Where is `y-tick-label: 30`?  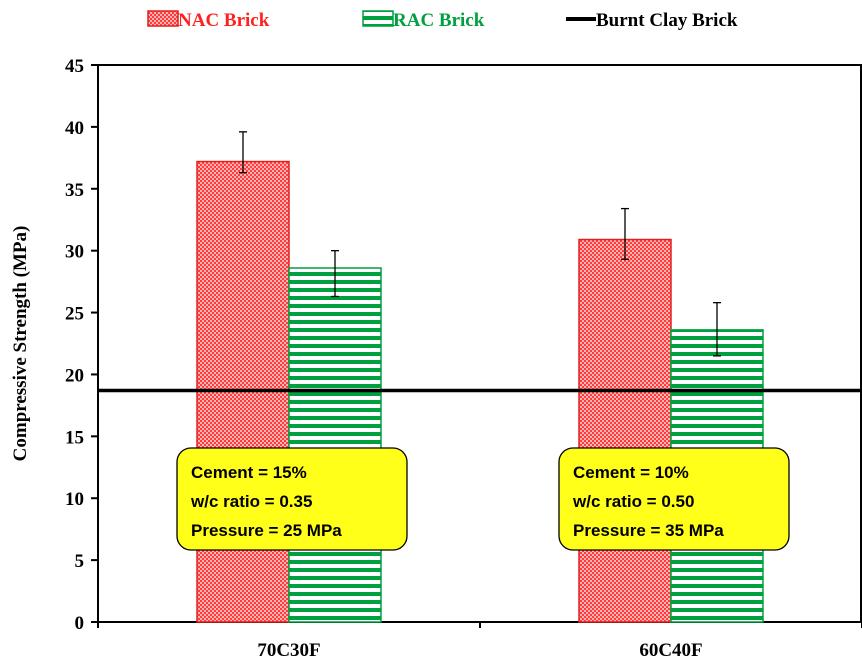
y-tick-label: 30 is located at coordinates (74, 252).